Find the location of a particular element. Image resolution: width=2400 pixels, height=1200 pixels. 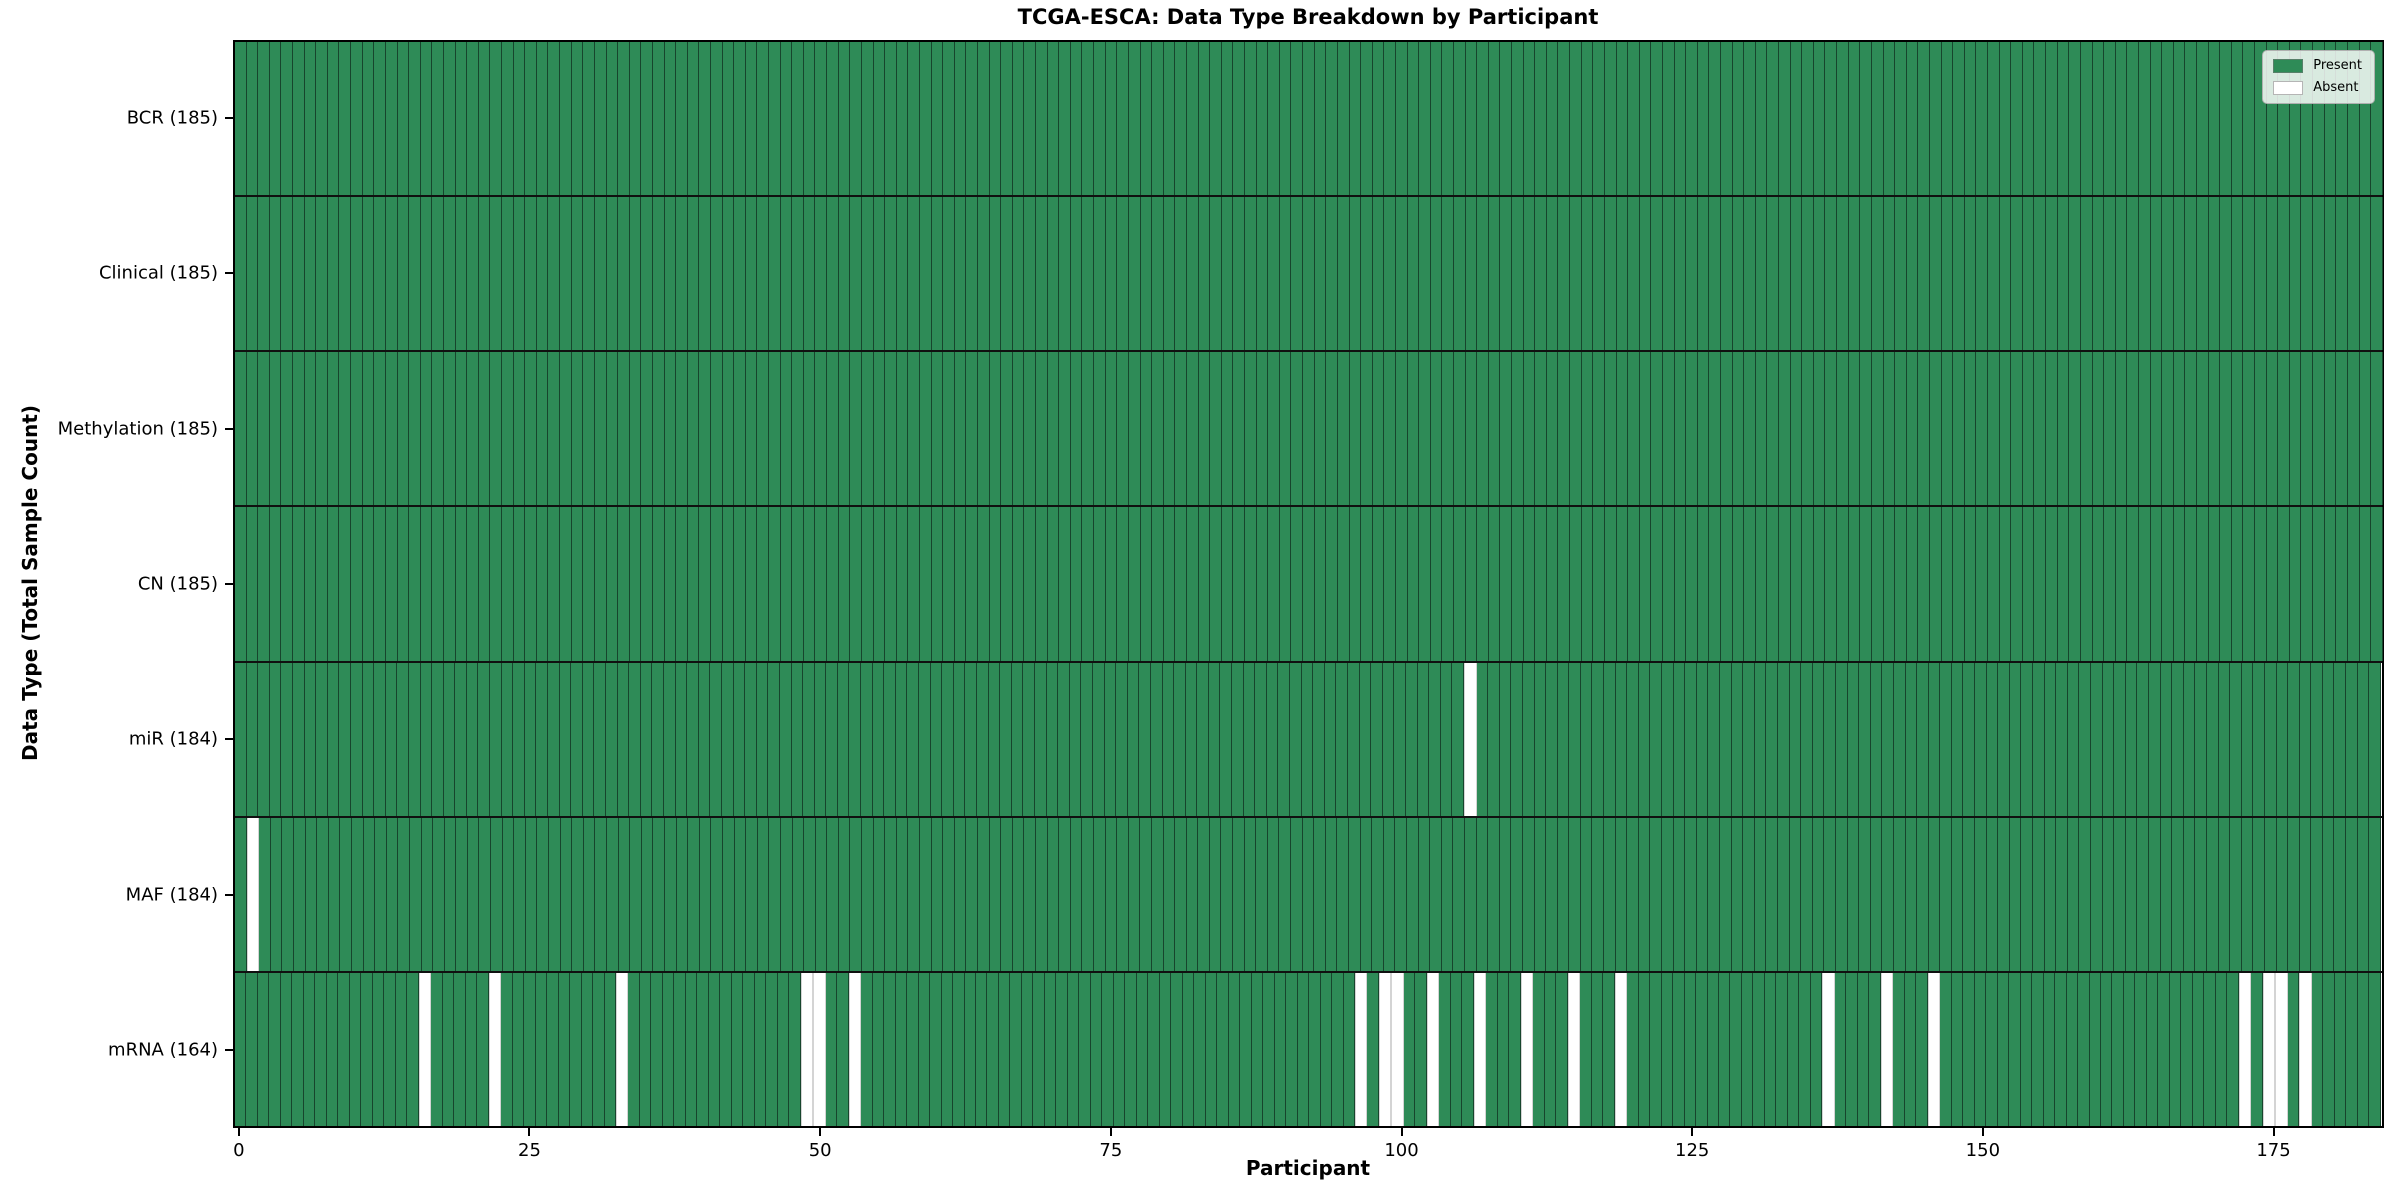

x-axis-tick is located at coordinates (1692, 1132).